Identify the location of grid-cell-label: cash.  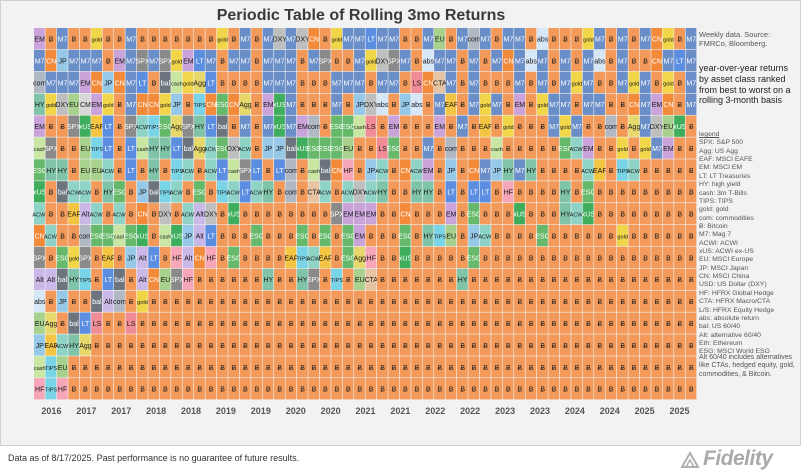
(120, 237).